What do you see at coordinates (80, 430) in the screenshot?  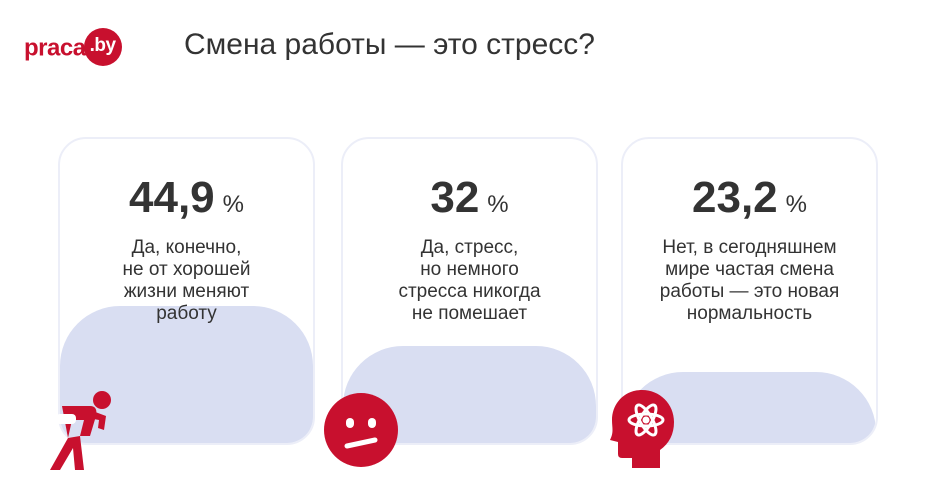 I see `tired-person-icon` at bounding box center [80, 430].